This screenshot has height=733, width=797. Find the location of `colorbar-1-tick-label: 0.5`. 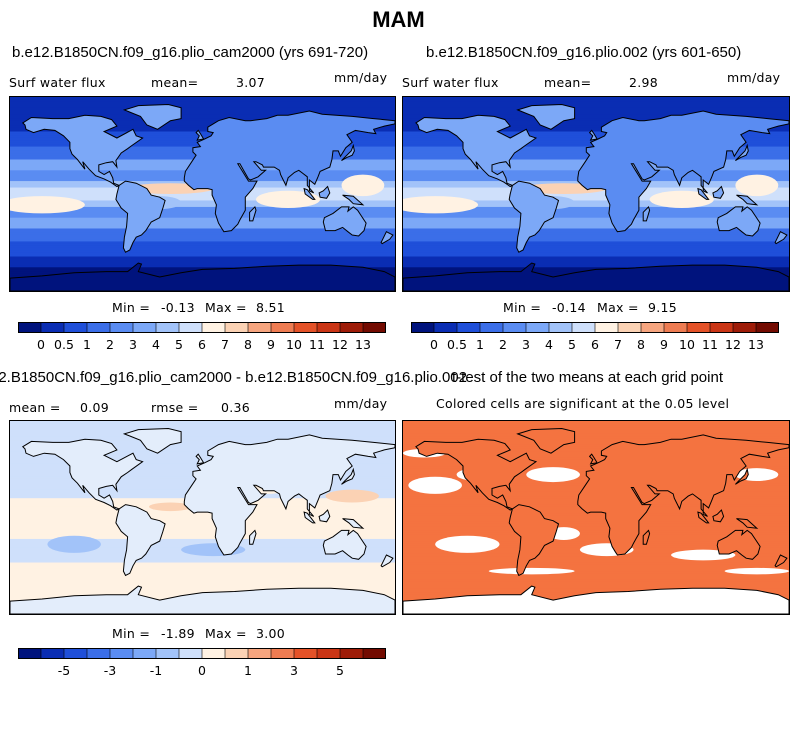

colorbar-1-tick-label: 0.5 is located at coordinates (64, 344).